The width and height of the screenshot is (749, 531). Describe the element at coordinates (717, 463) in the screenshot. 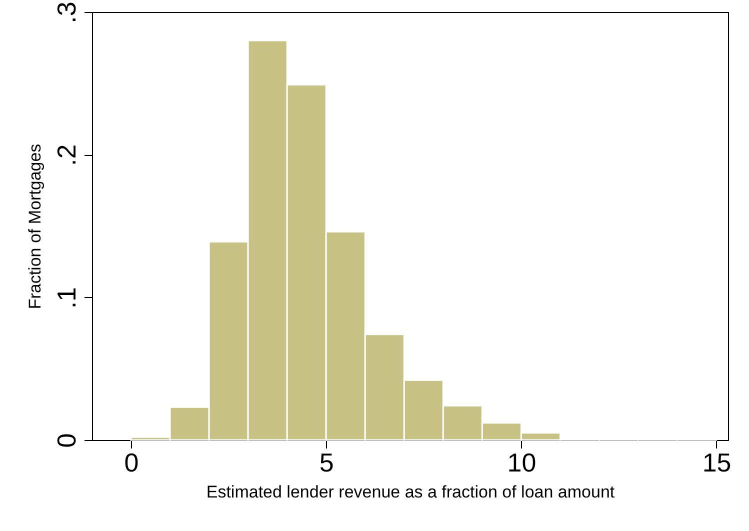

I see `x-tick-label: 15` at that location.